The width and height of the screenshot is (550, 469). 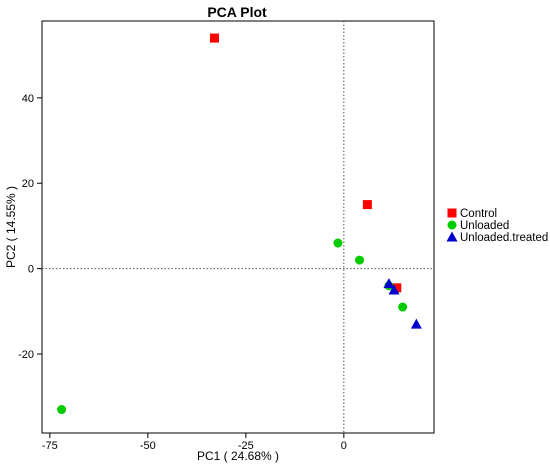 What do you see at coordinates (238, 456) in the screenshot?
I see `x-axis-label: PC1 ( 24.68% )` at bounding box center [238, 456].